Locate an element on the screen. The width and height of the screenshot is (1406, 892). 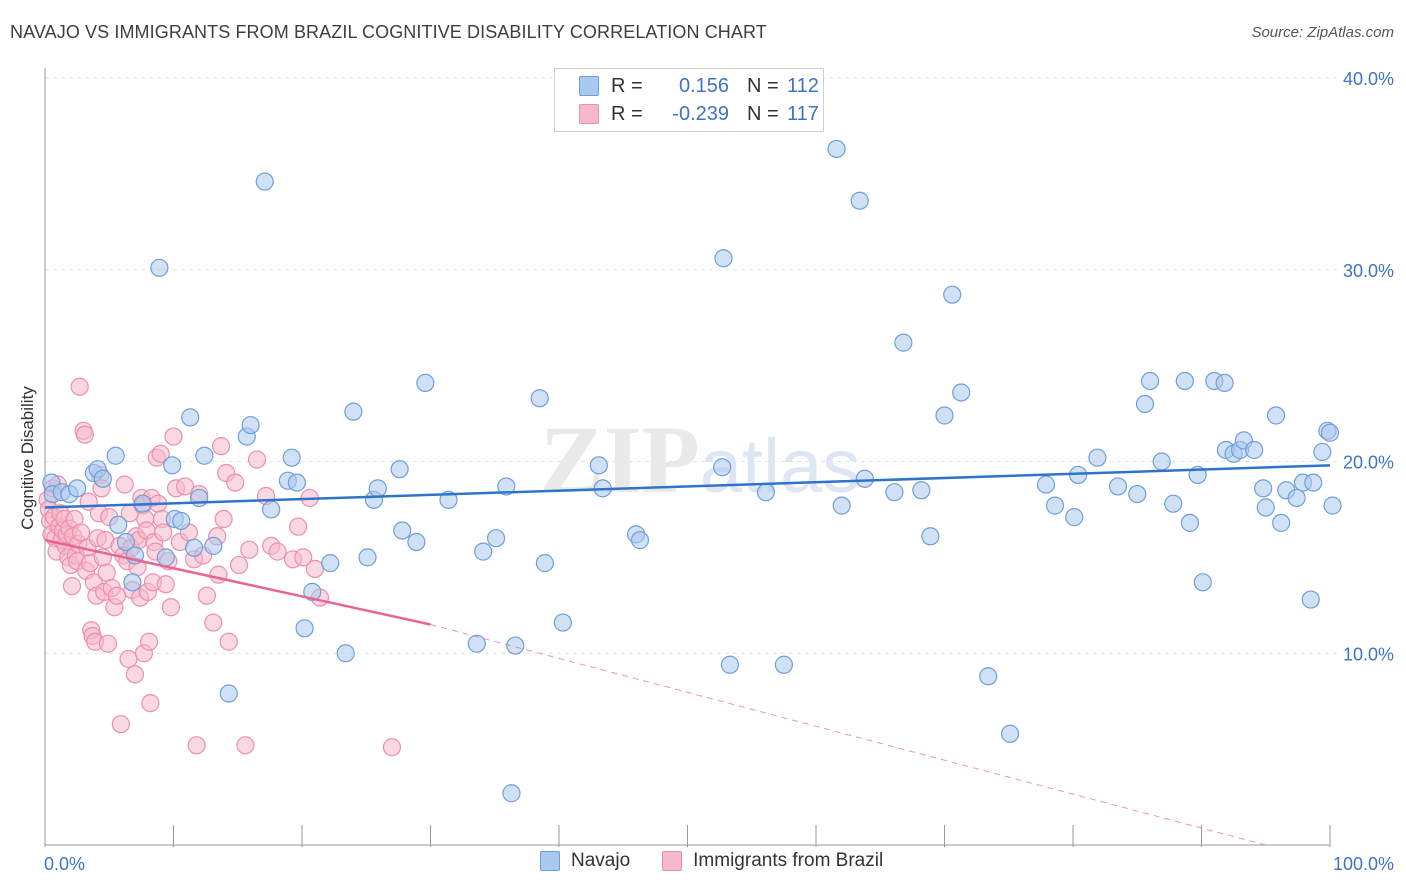
navajo-trend-line is located at coordinates (687, 486).